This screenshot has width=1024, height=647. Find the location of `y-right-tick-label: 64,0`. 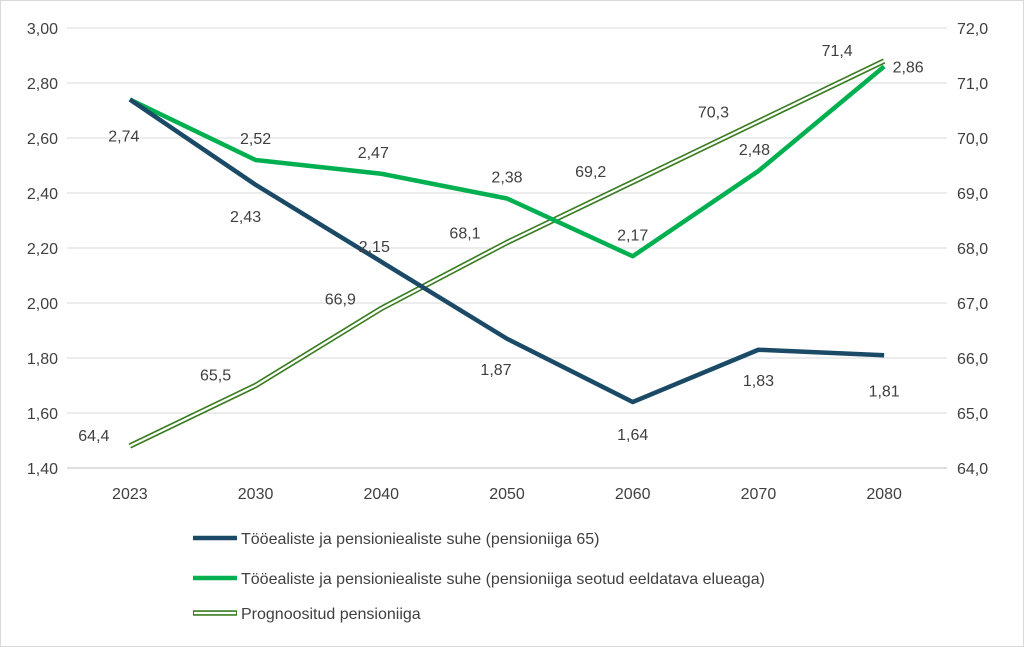

y-right-tick-label: 64,0 is located at coordinates (972, 469).